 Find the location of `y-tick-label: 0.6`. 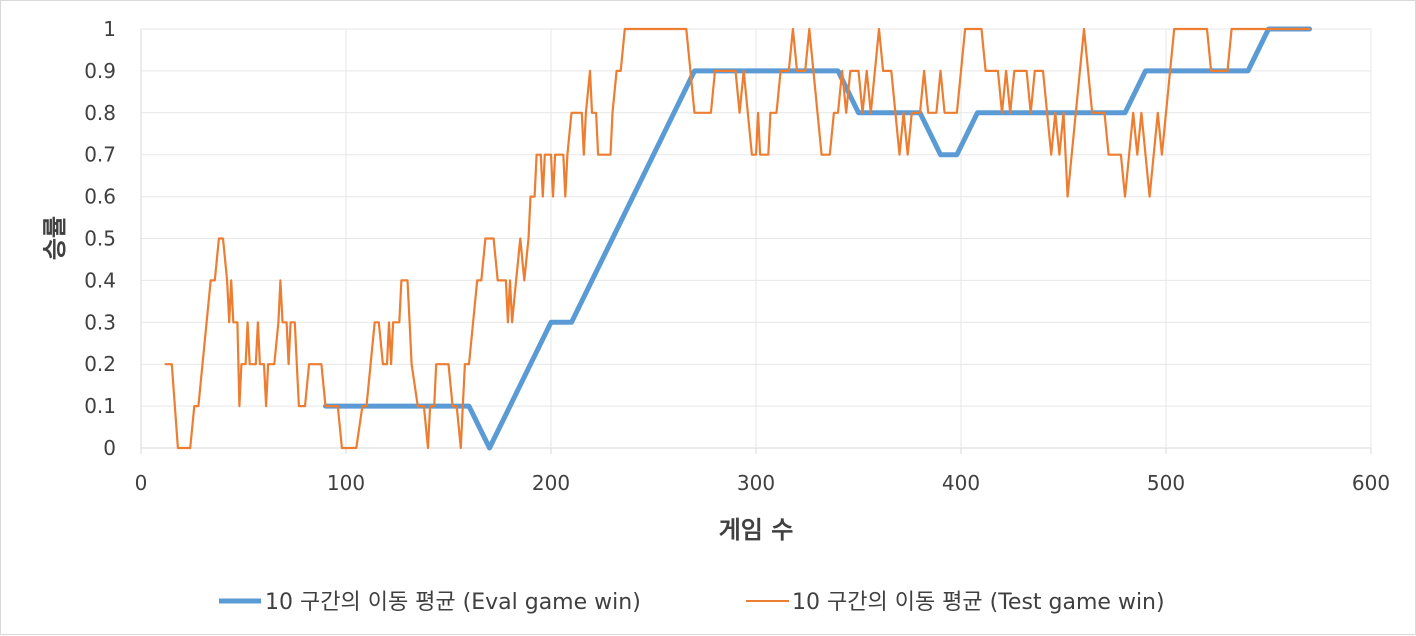

y-tick-label: 0.6 is located at coordinates (100, 197).